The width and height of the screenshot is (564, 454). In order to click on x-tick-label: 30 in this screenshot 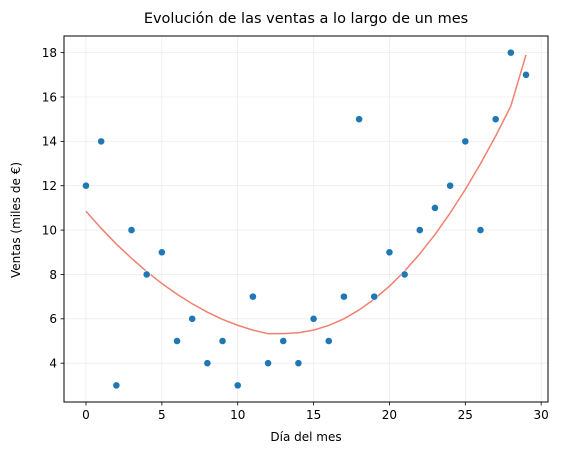, I will do `click(541, 415)`.